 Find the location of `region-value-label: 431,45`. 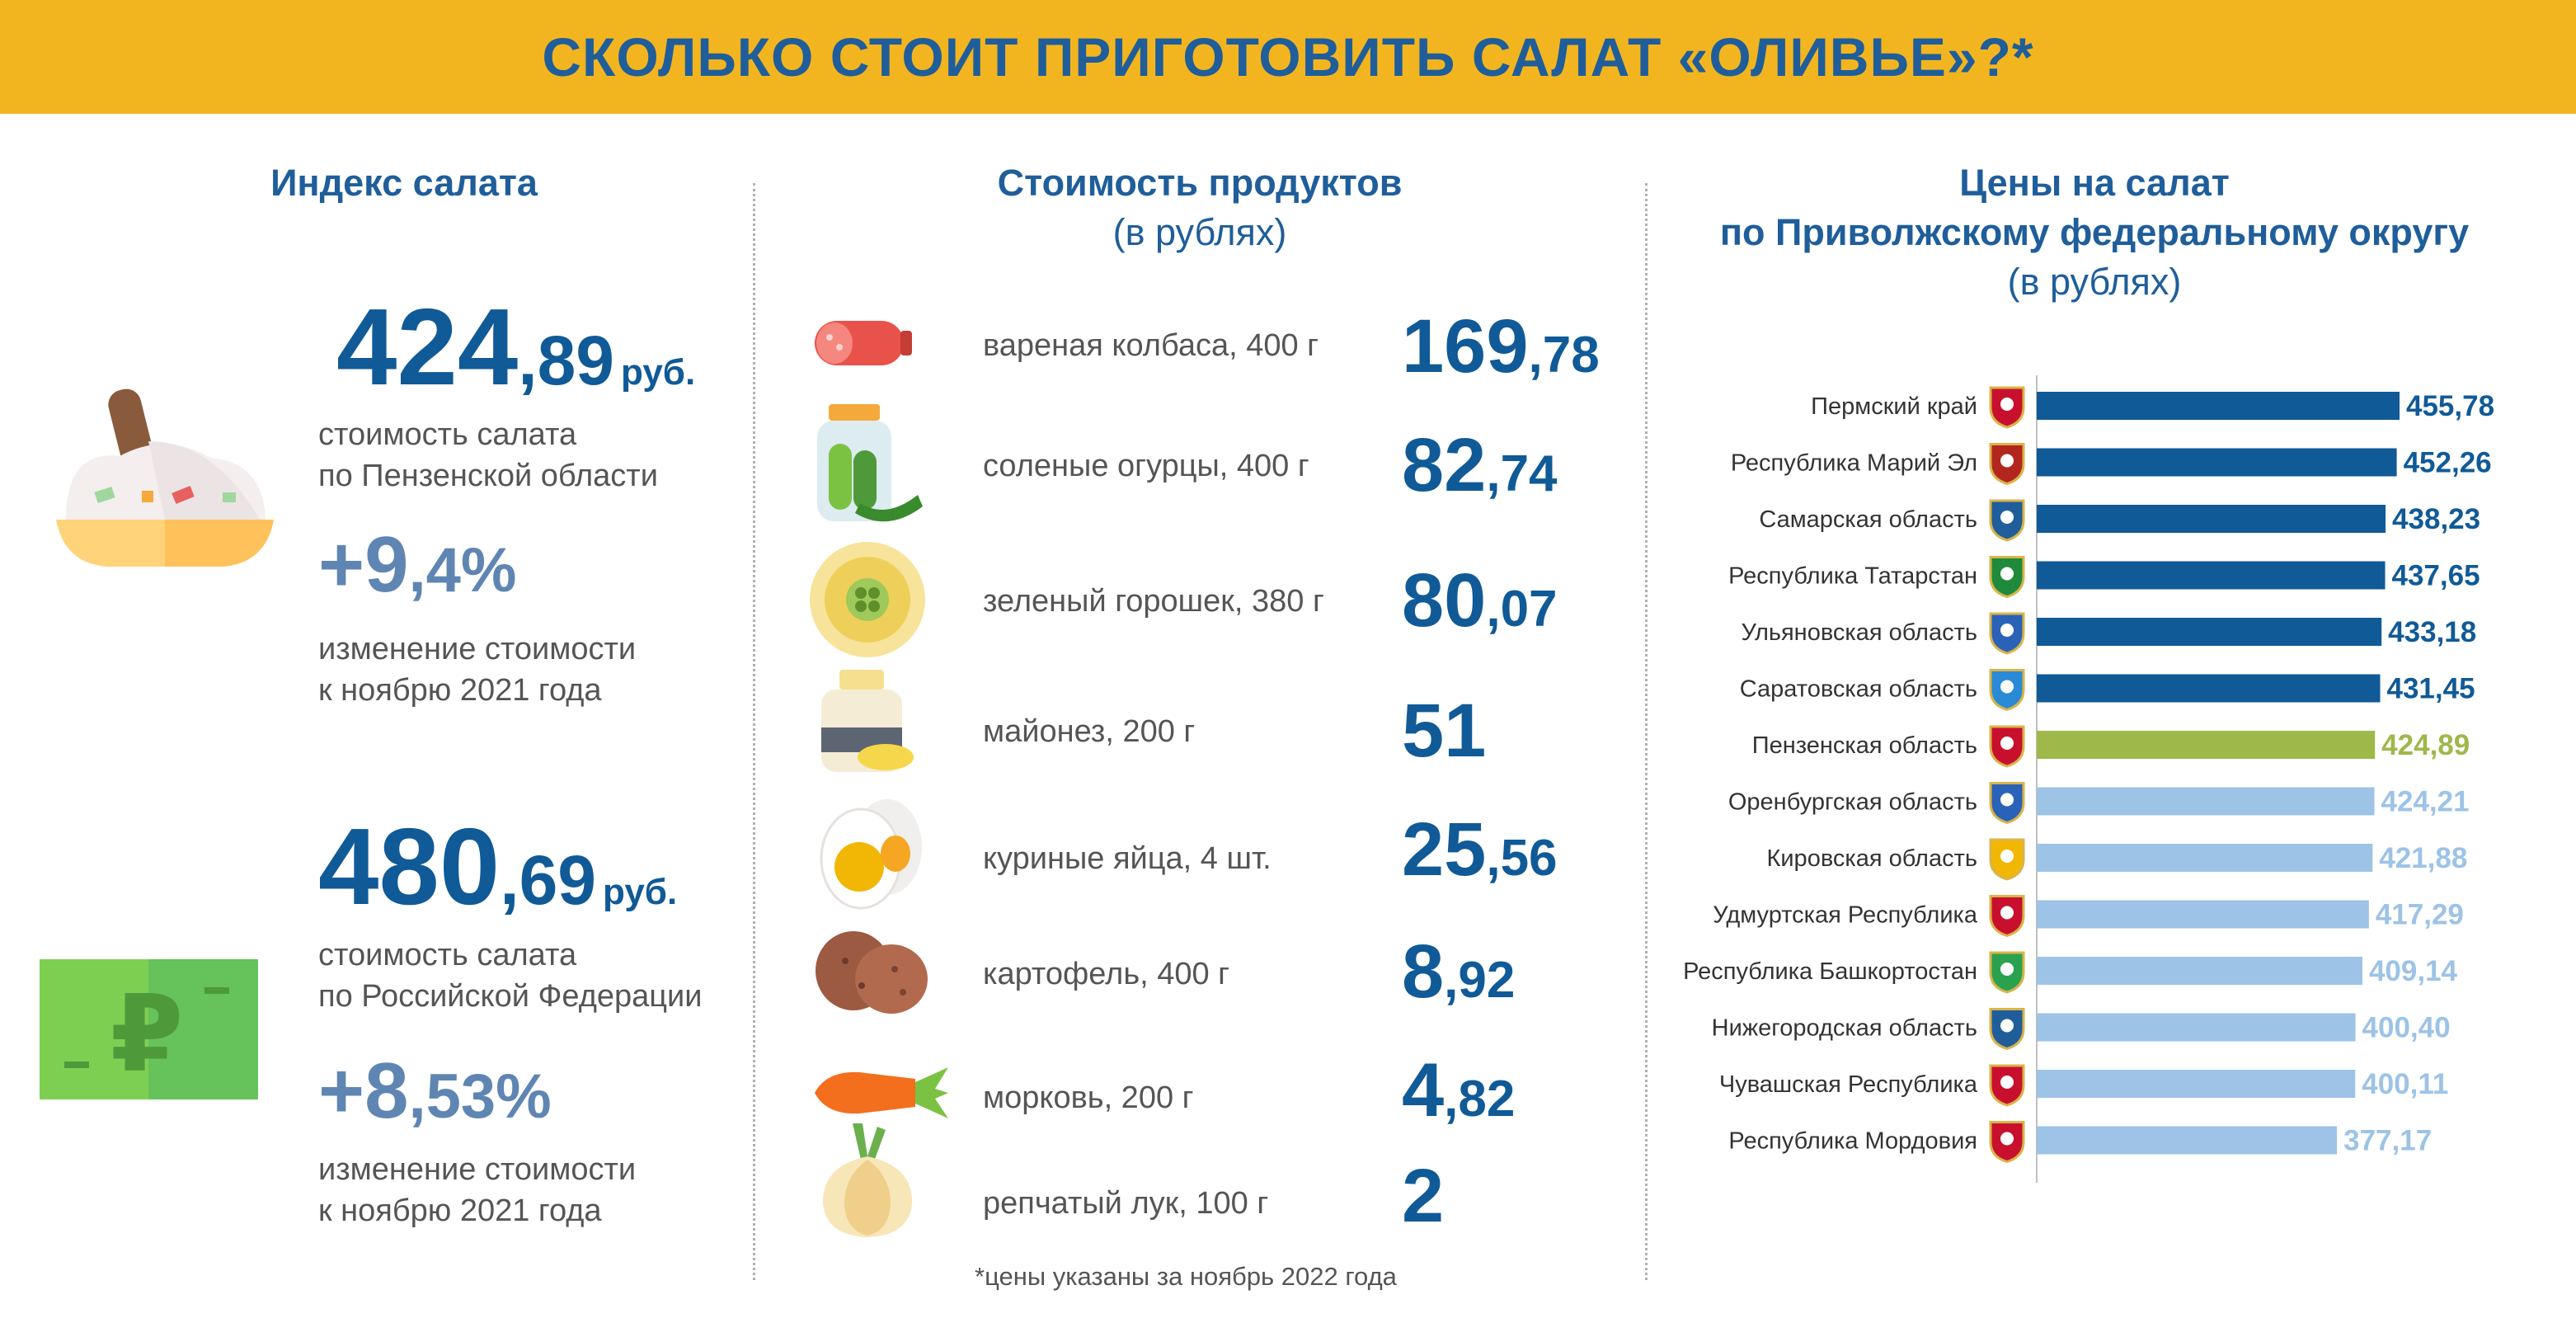

region-value-label: 431,45 is located at coordinates (2431, 689).